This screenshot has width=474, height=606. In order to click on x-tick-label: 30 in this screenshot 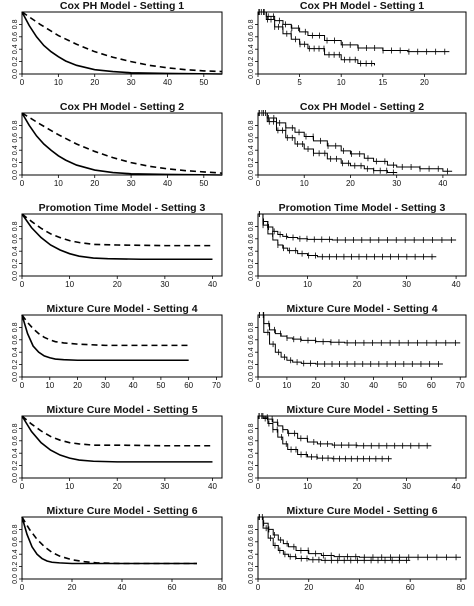, I will do `click(164, 486)`.